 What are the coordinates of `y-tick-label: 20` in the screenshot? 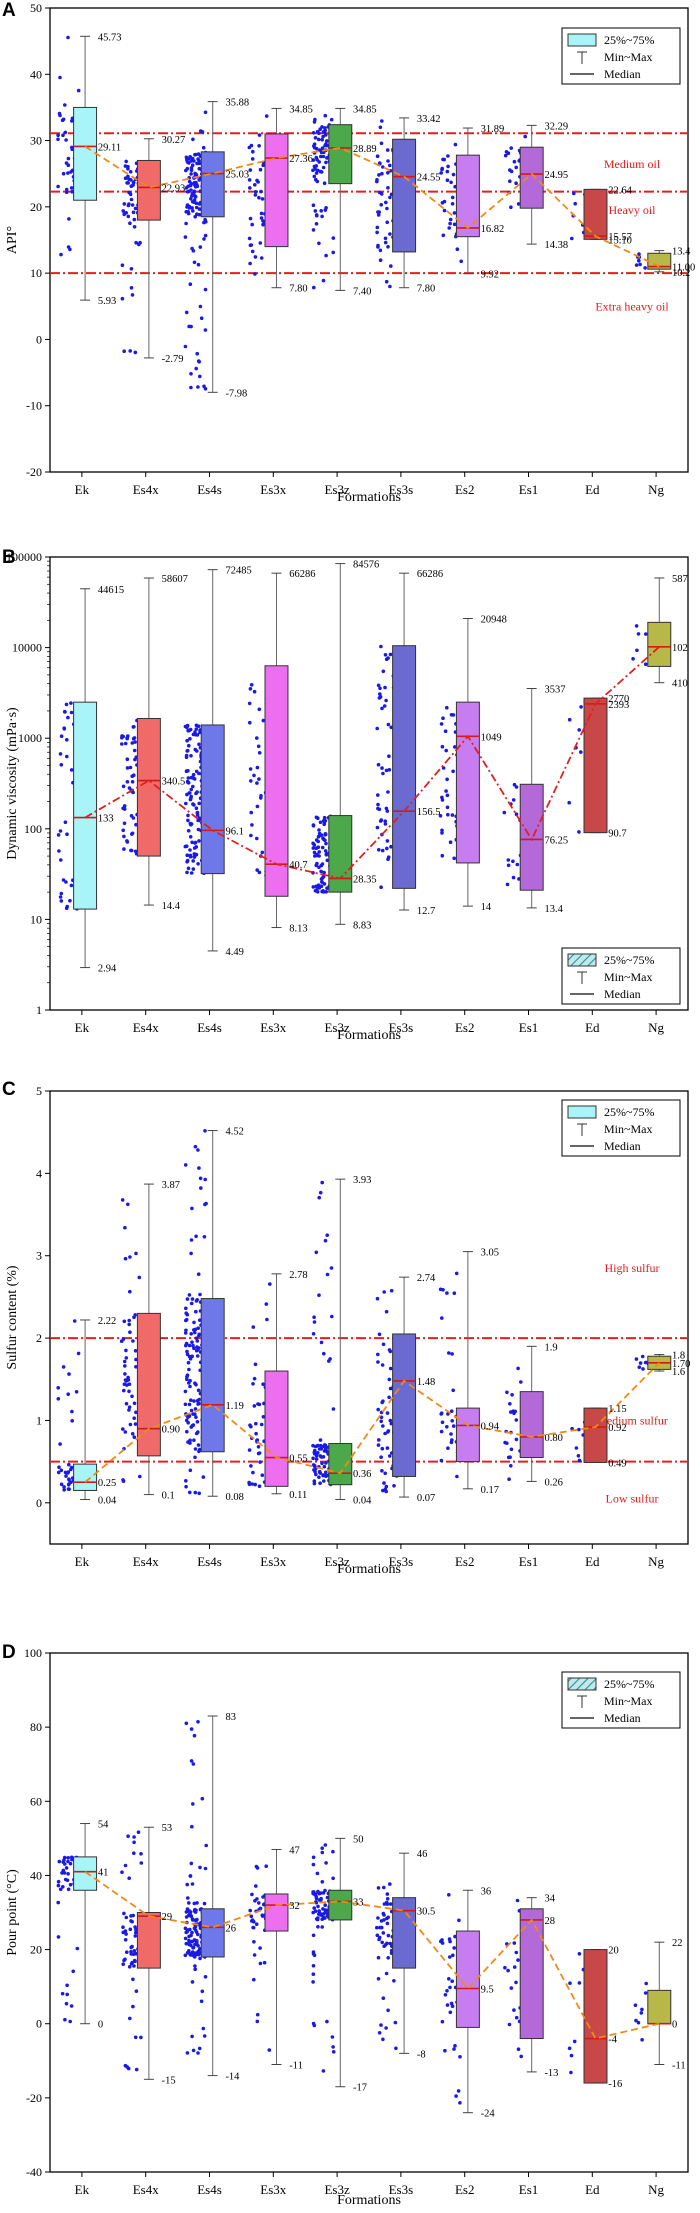 It's located at (36, 1950).